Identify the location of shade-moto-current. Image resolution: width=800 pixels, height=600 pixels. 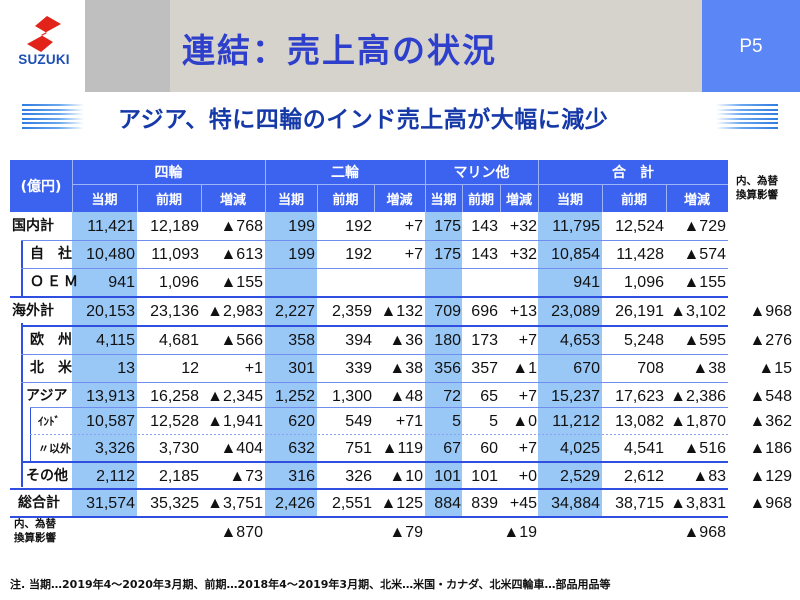
(291, 364).